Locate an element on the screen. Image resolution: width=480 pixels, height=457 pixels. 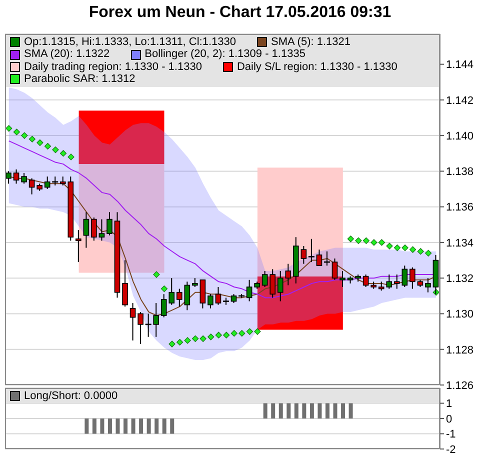
y-tick-label: 1.128 is located at coordinates (460, 350).